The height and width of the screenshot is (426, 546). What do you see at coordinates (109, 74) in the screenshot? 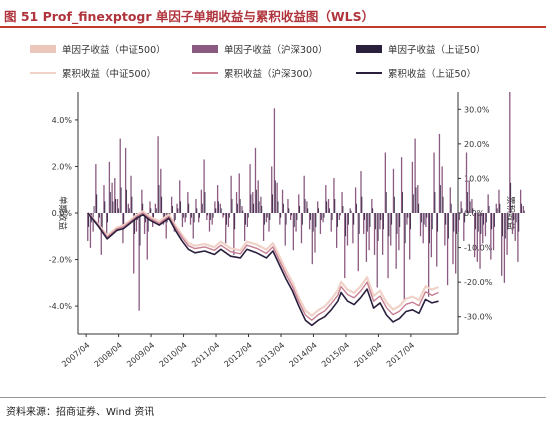
I see `legend-label-line-zz500: 累积收益（中证500）` at bounding box center [109, 74].